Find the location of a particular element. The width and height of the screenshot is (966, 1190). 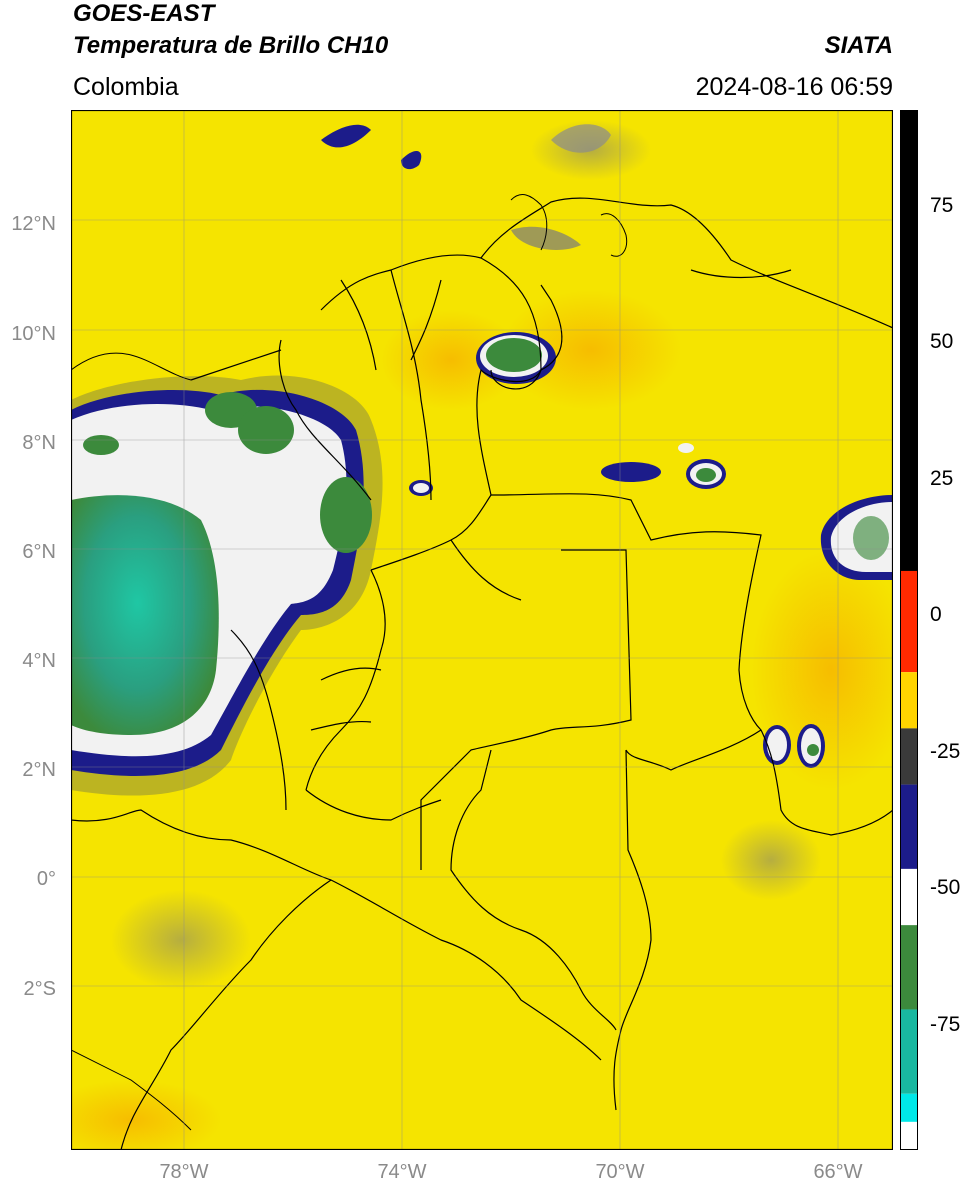

lon-label: 70°W is located at coordinates (620, 1172).